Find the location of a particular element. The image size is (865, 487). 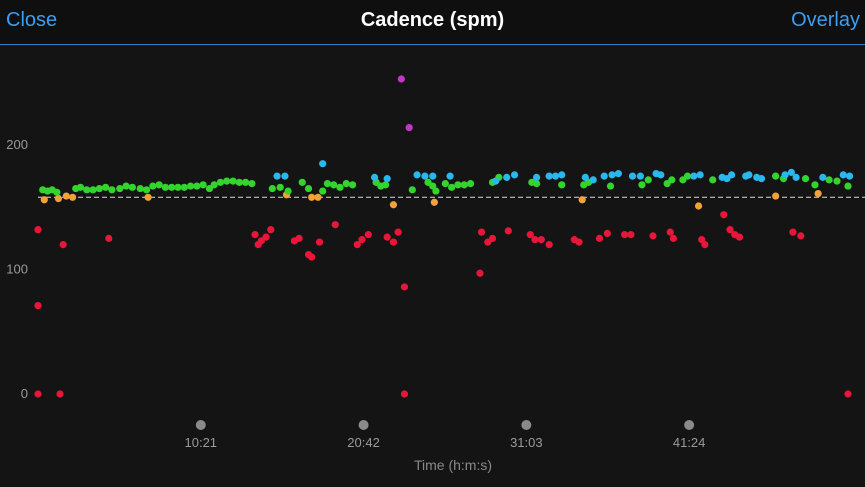

nav-bar: Close Cadence (spm) Overlay is located at coordinates (432, 22).